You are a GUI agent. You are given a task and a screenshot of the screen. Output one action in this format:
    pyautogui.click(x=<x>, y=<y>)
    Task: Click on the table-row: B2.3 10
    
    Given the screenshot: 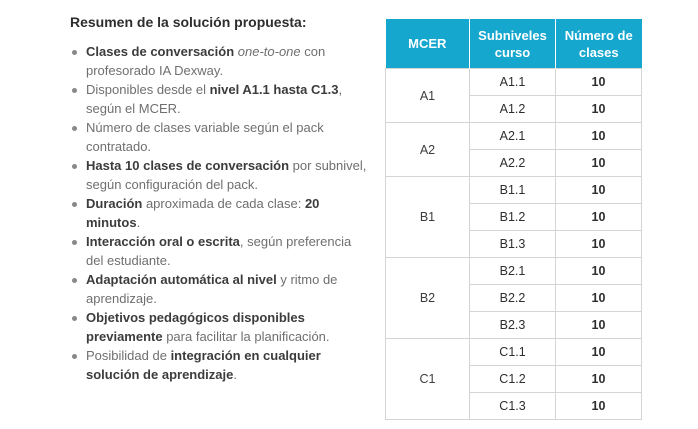 What is the action you would take?
    pyautogui.click(x=514, y=325)
    